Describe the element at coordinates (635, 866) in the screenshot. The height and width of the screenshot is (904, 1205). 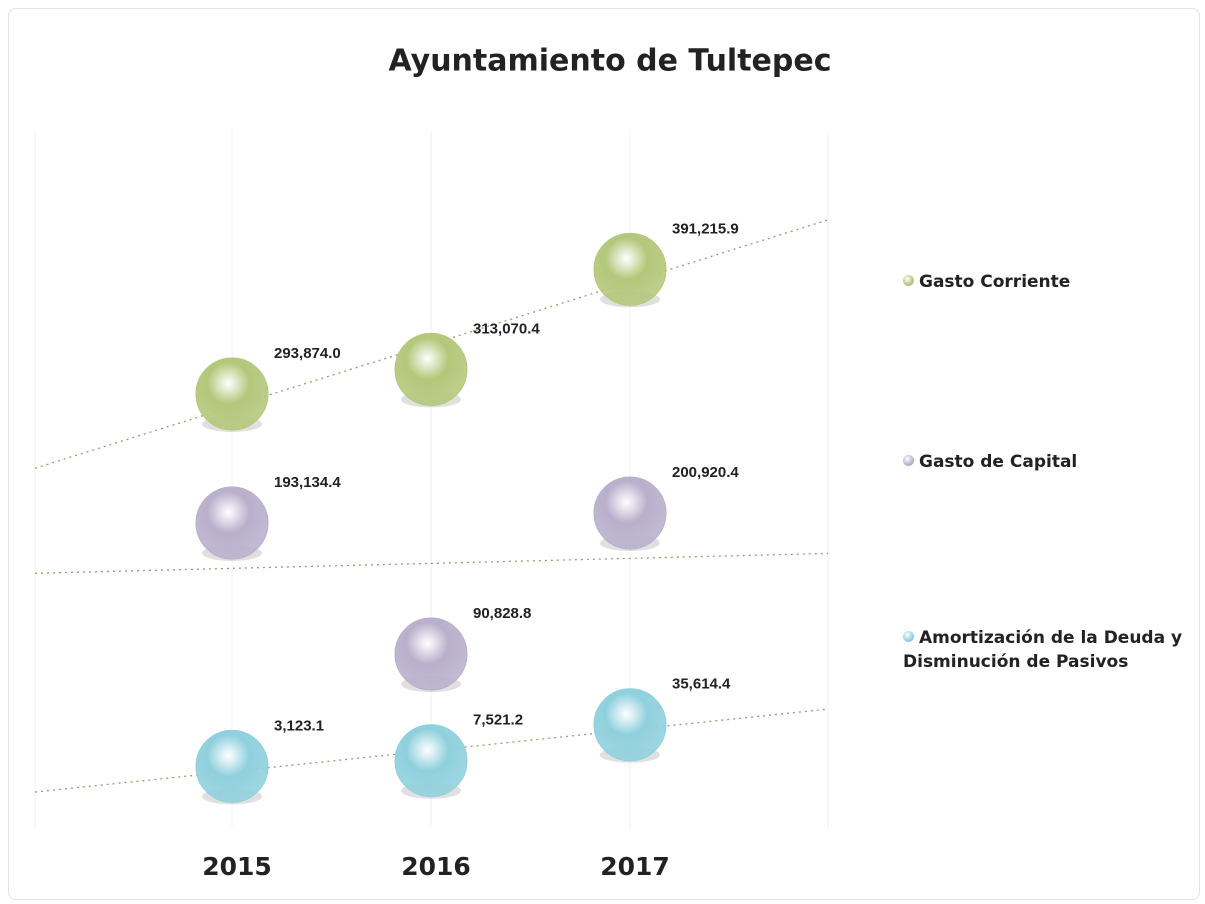
I see `x-tick-label: 2017` at that location.